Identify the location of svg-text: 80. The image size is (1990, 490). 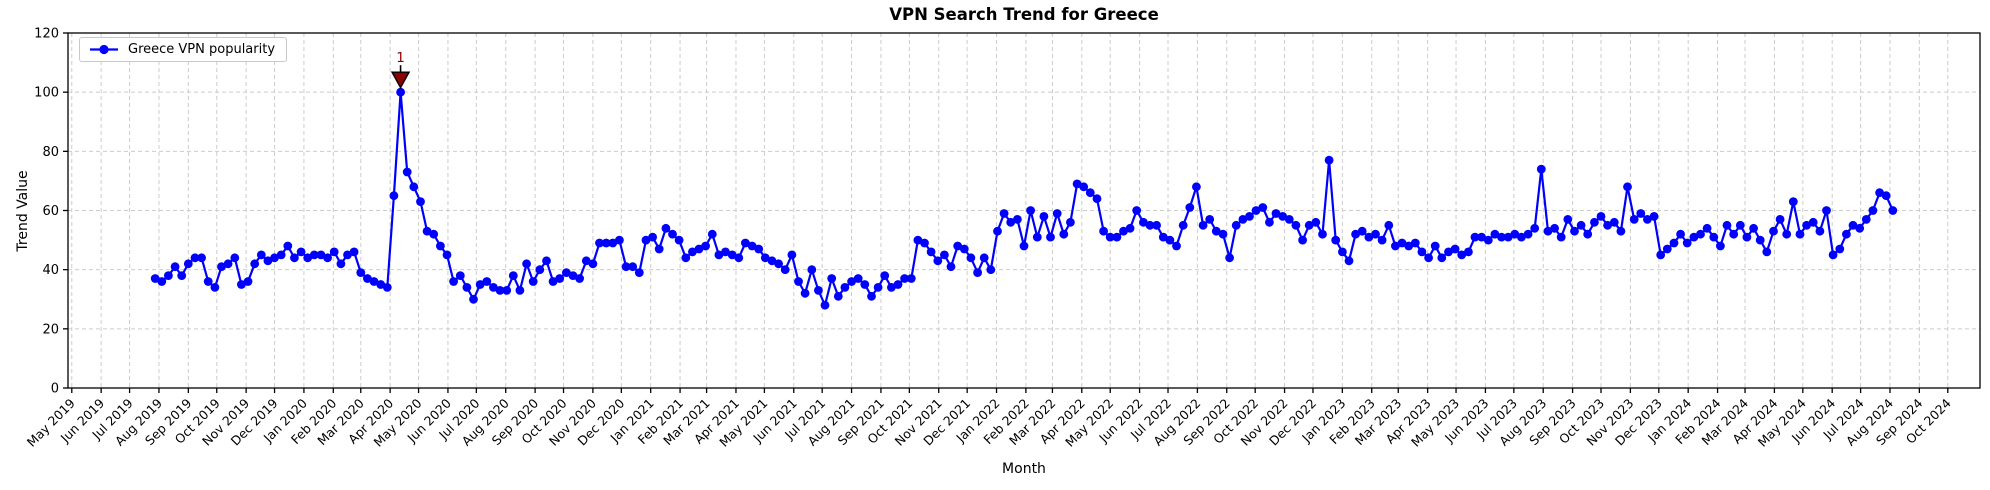
(50, 152).